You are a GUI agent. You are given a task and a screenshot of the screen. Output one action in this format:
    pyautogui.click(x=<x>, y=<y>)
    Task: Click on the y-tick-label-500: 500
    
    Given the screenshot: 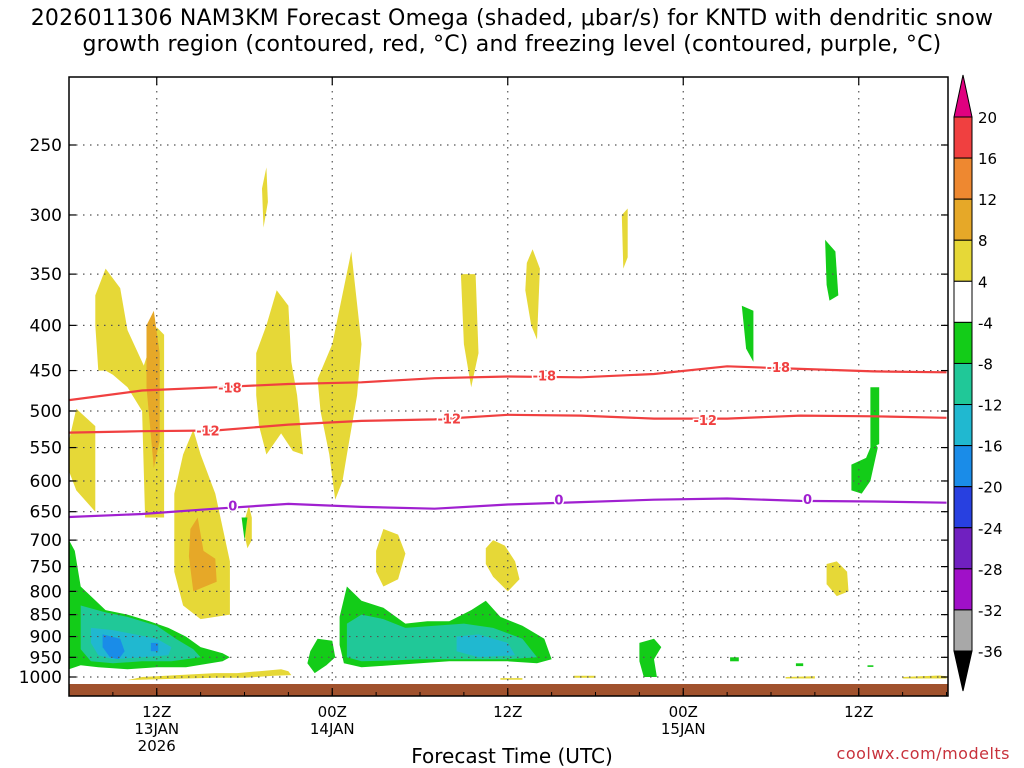 What is the action you would take?
    pyautogui.click(x=46, y=412)
    